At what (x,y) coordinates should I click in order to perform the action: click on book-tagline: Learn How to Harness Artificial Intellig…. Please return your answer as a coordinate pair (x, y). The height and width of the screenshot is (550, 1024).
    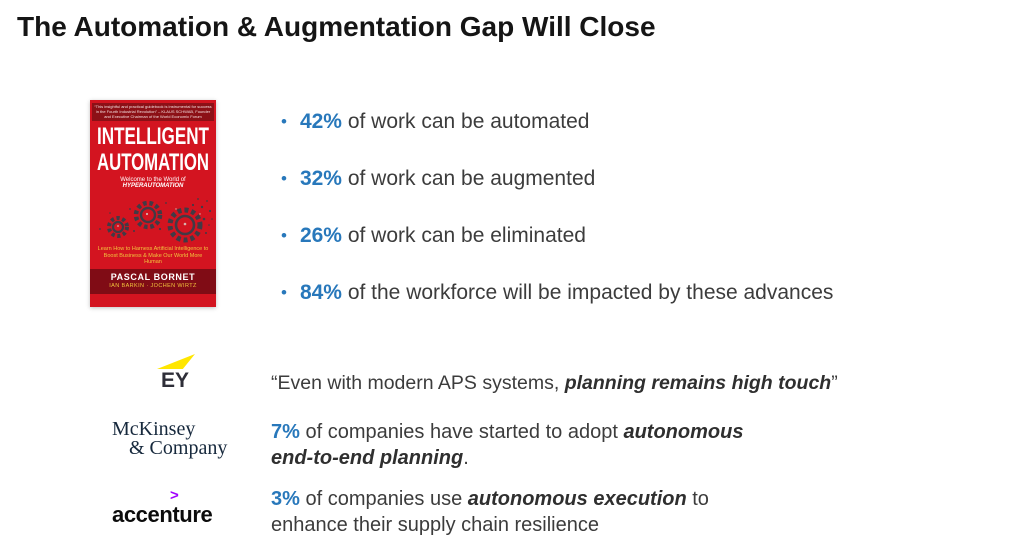
    Looking at the image, I should click on (153, 256).